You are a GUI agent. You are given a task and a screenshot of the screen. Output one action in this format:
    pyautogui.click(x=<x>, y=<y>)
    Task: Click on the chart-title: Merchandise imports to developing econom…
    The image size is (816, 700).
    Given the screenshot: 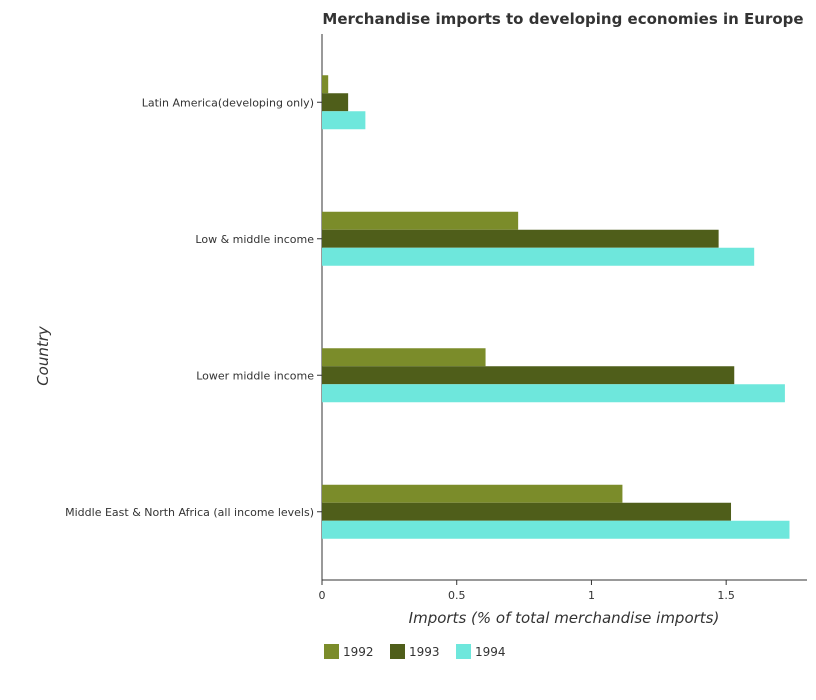 What is the action you would take?
    pyautogui.click(x=562, y=19)
    